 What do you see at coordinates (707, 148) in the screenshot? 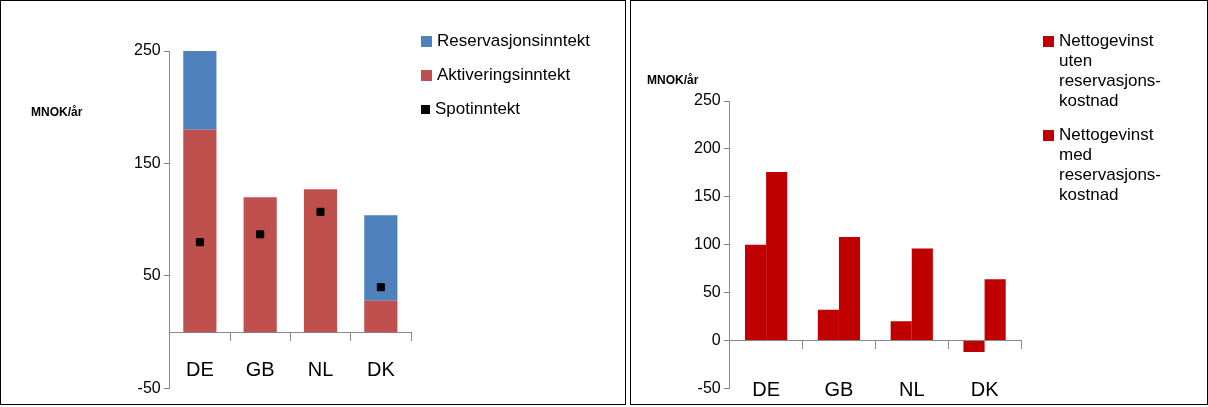
I see `y-tick-label: 200` at bounding box center [707, 148].